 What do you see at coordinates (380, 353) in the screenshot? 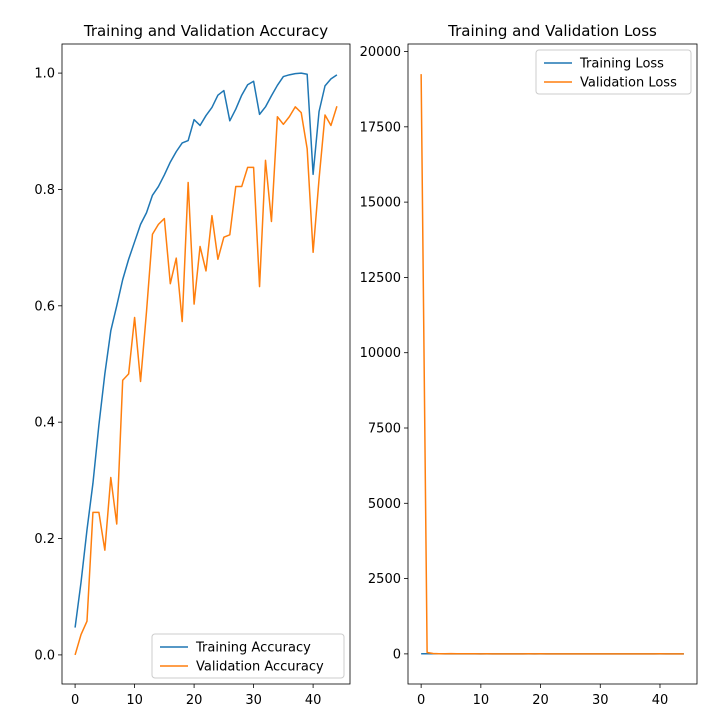
I see `y-tick-label: 10000` at bounding box center [380, 353].